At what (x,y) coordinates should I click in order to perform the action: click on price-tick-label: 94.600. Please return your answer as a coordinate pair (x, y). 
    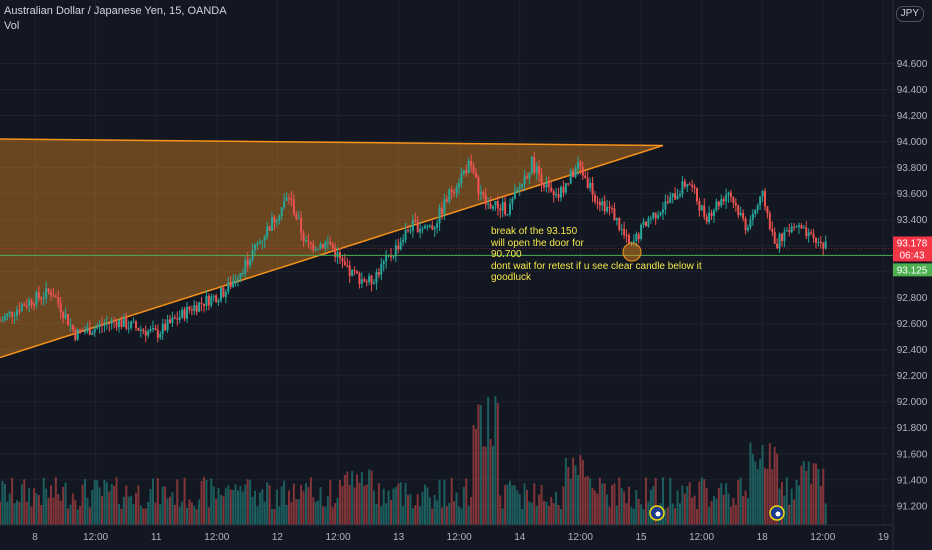
    Looking at the image, I should click on (912, 64).